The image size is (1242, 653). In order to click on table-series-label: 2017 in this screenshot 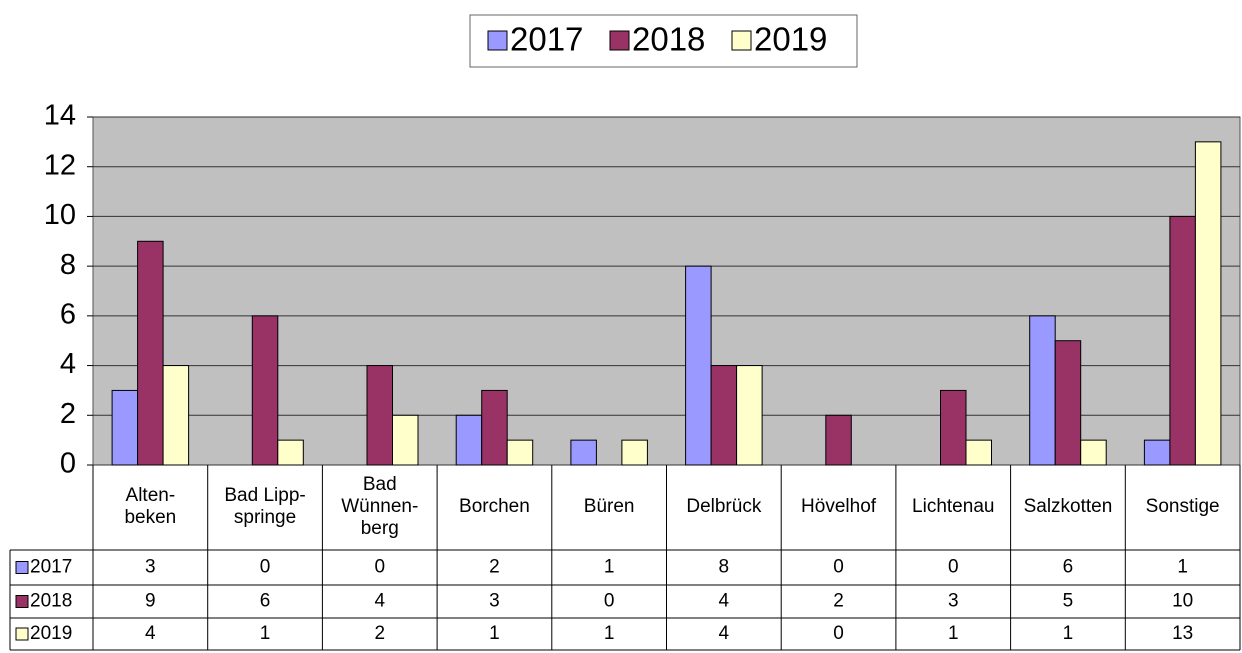, I will do `click(51, 567)`.